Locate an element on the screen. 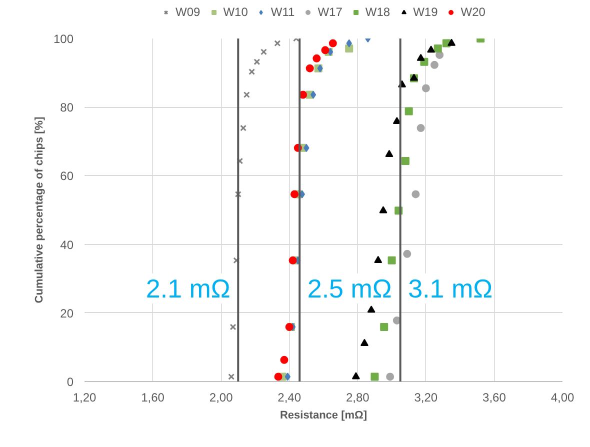  x-tick-label: 1,60 is located at coordinates (153, 397).